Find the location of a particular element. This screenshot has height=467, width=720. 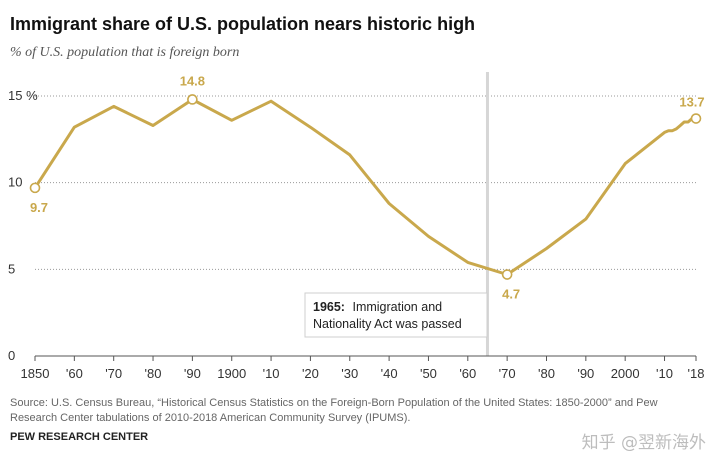

x-tick-label: '50 is located at coordinates (428, 373).